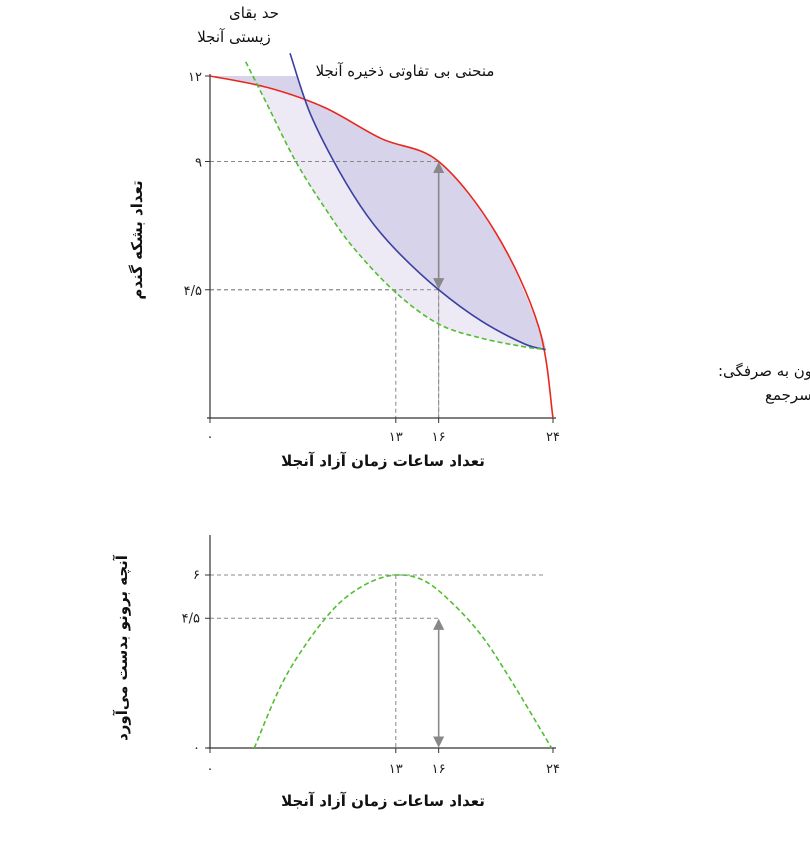 The width and height of the screenshot is (810, 842). What do you see at coordinates (553, 437) in the screenshot?
I see `top-x-tick-3: ۲۴` at bounding box center [553, 437].